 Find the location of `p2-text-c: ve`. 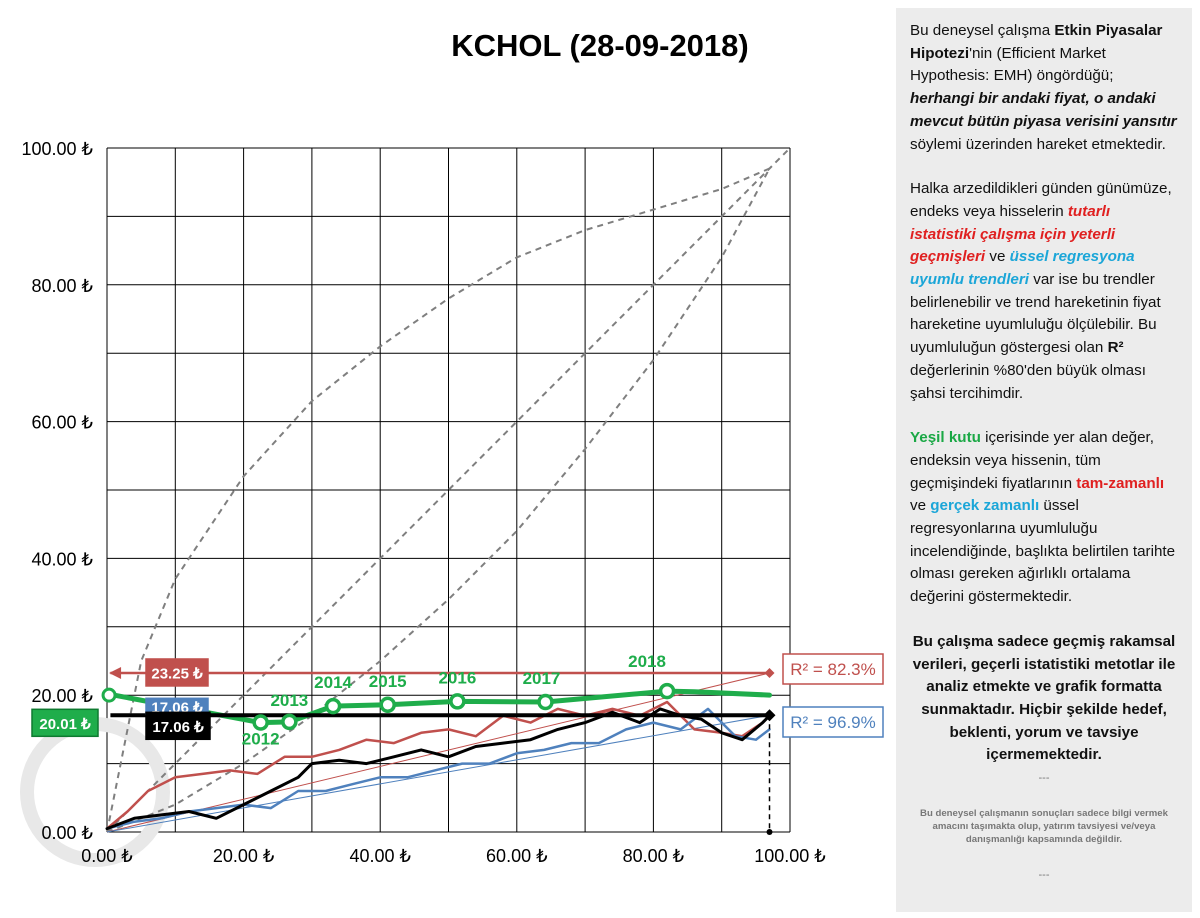

p2-text-c: ve is located at coordinates (997, 257).